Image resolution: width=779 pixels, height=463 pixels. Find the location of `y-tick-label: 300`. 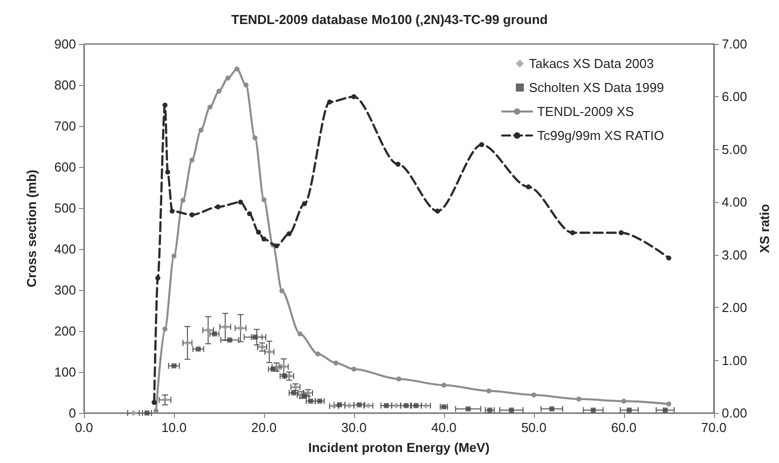

y-tick-label: 300 is located at coordinates (65, 290).